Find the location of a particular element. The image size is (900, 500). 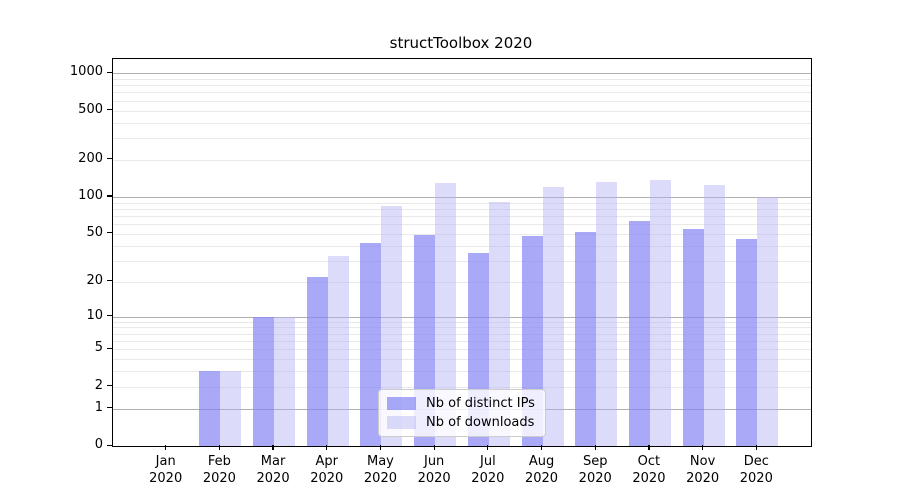

x-tick-label: Mar 2020 is located at coordinates (273, 470).